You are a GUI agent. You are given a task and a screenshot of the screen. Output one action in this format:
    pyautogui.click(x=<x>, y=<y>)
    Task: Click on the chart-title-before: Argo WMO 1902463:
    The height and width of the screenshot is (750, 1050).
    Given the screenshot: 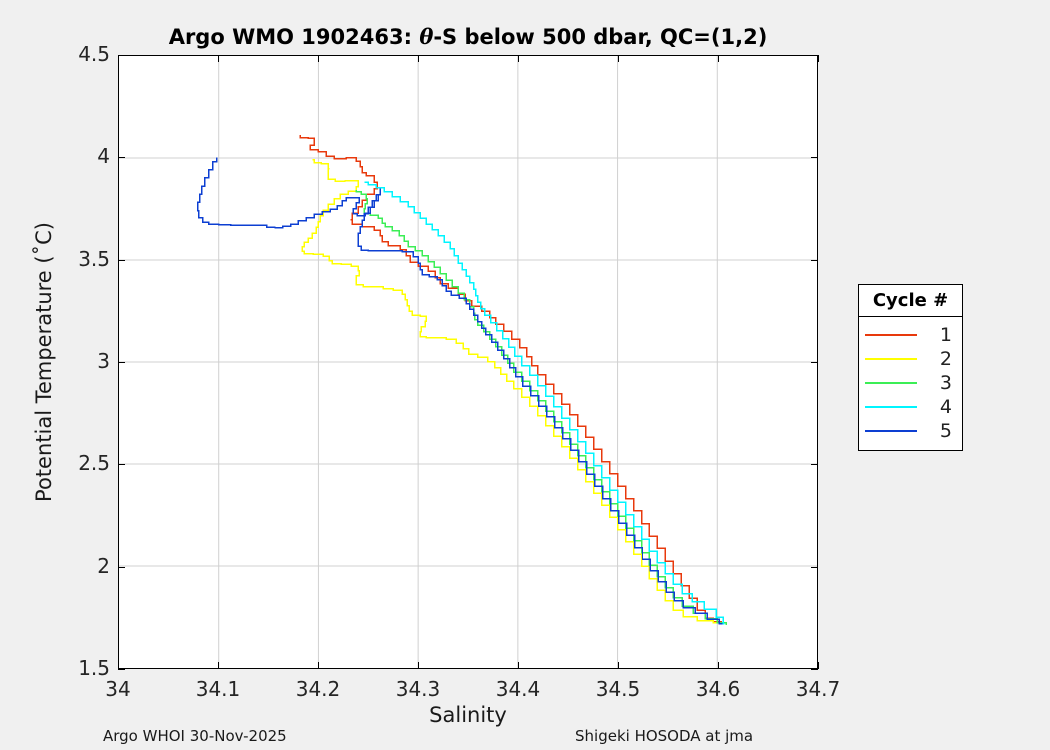 What is the action you would take?
    pyautogui.click(x=294, y=37)
    